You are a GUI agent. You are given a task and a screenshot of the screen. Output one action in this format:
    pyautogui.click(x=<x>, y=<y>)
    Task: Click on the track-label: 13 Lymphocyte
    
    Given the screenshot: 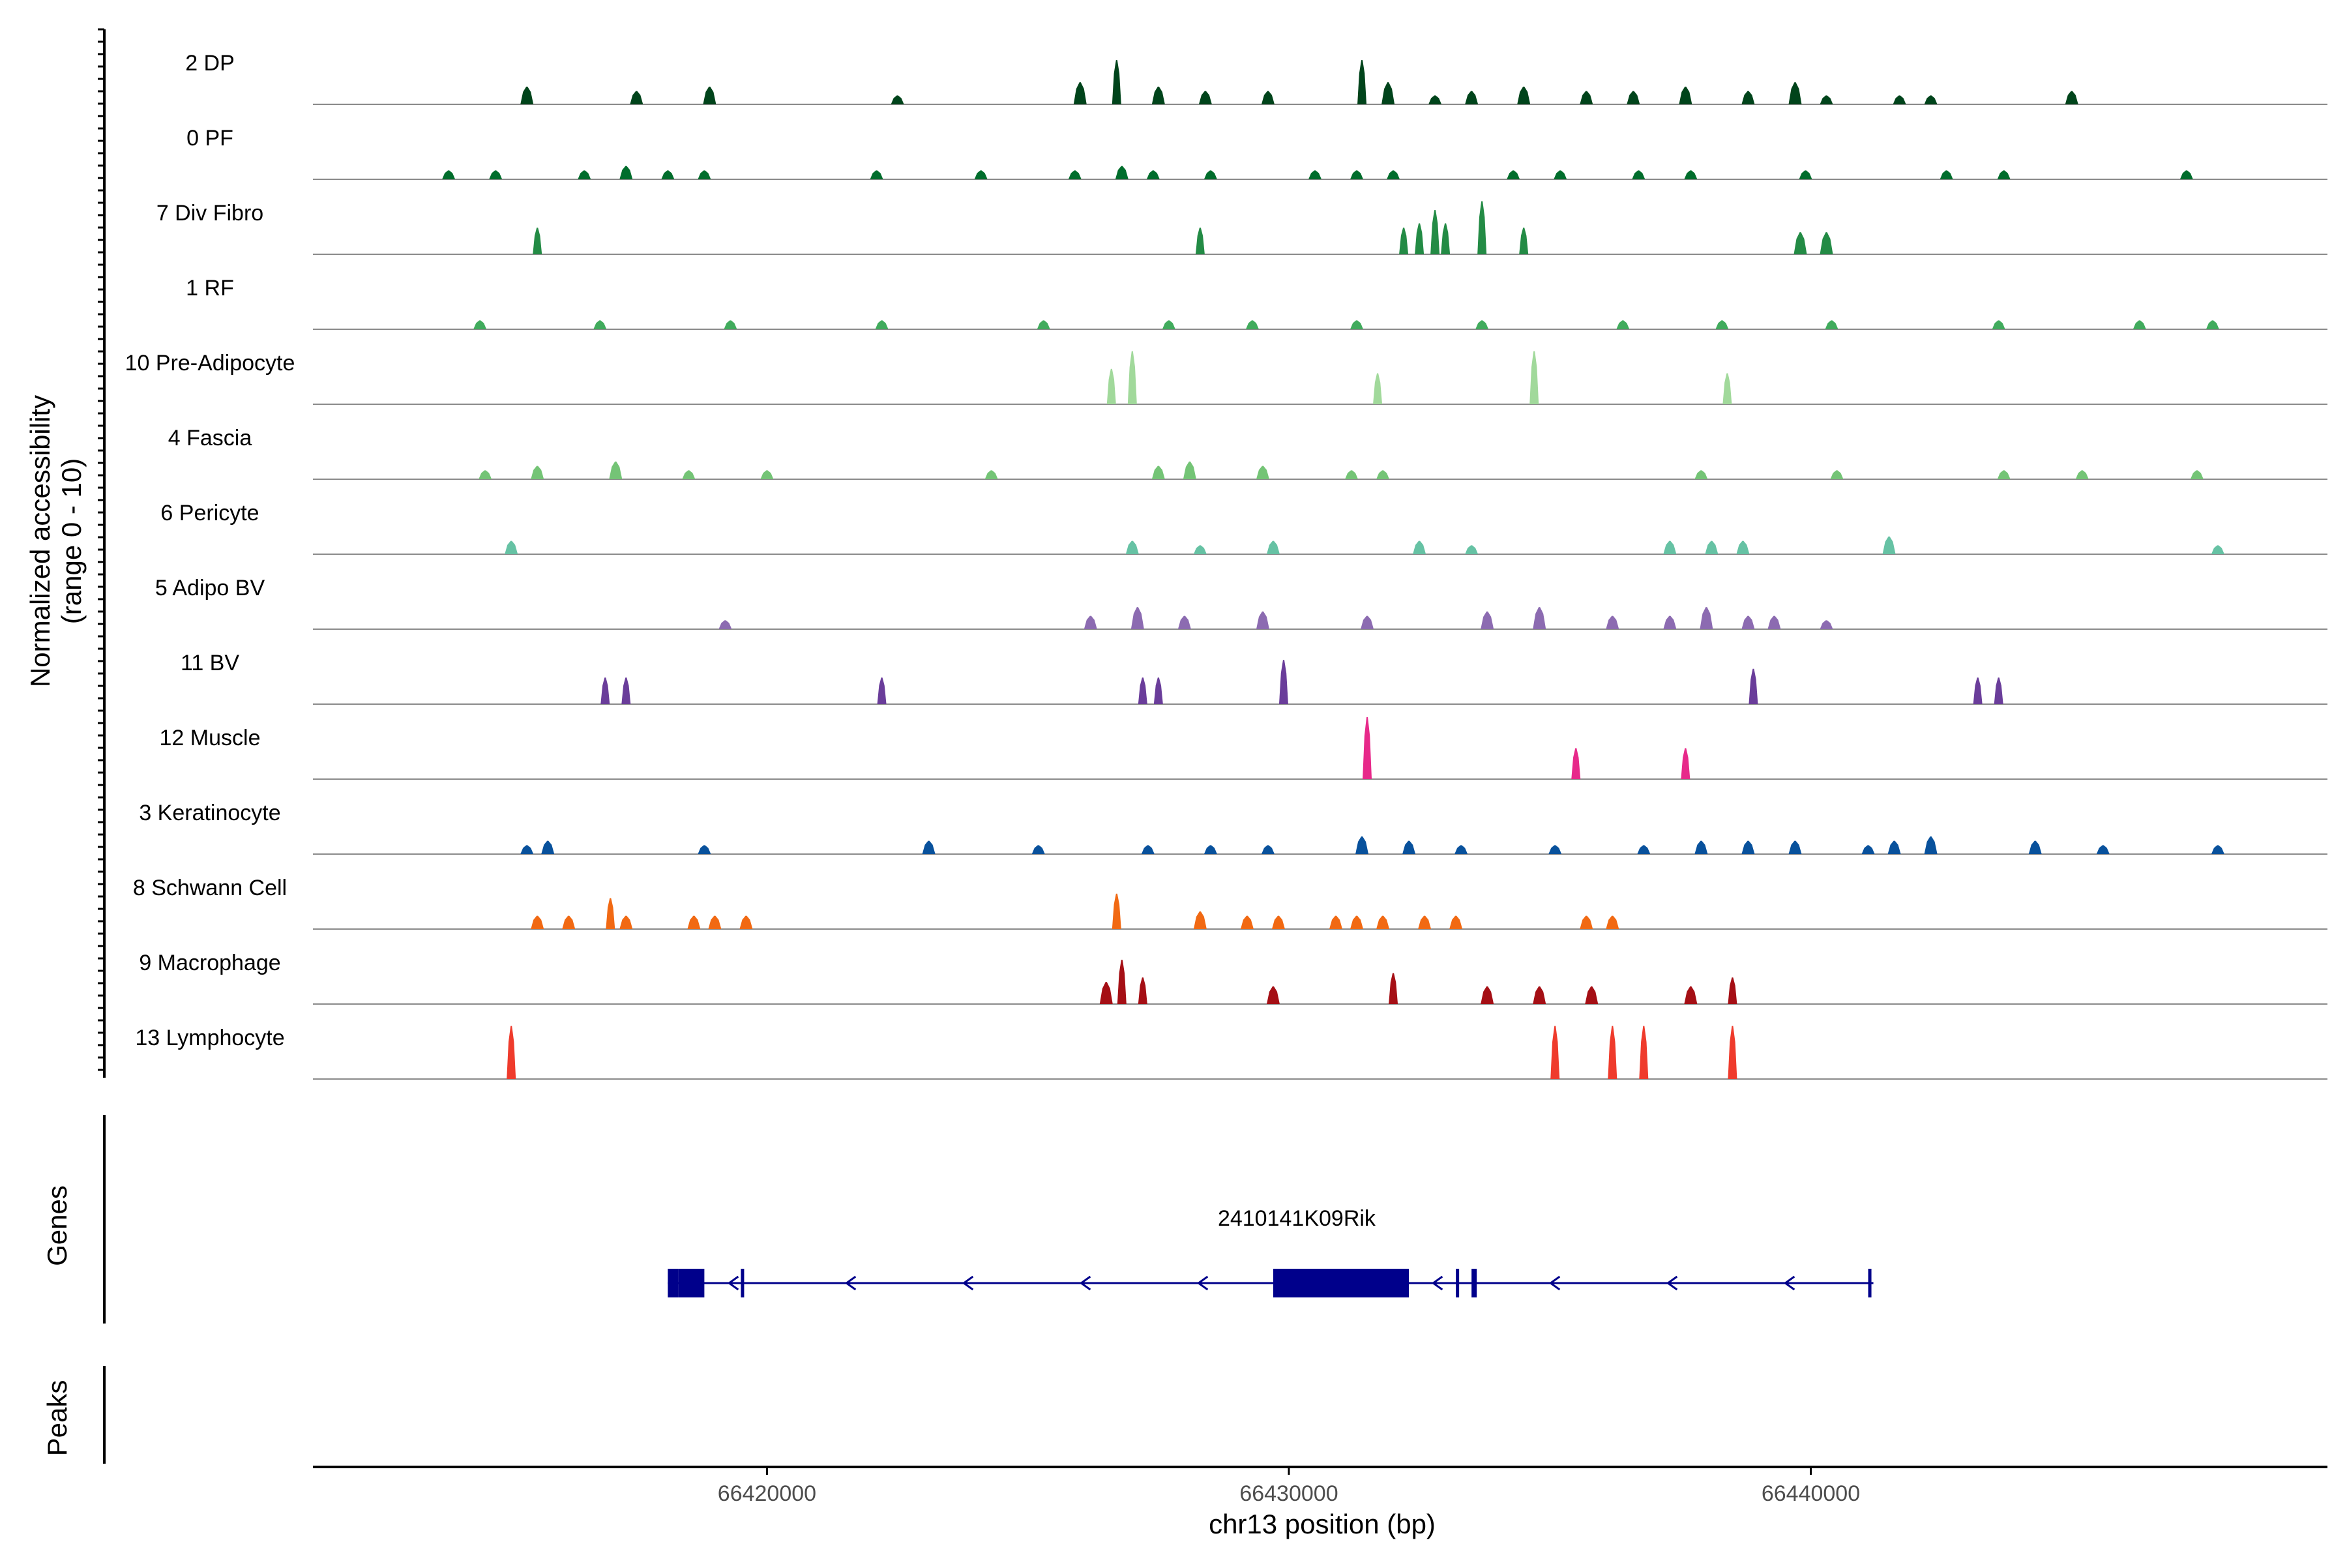 What is the action you would take?
    pyautogui.click(x=209, y=1038)
    